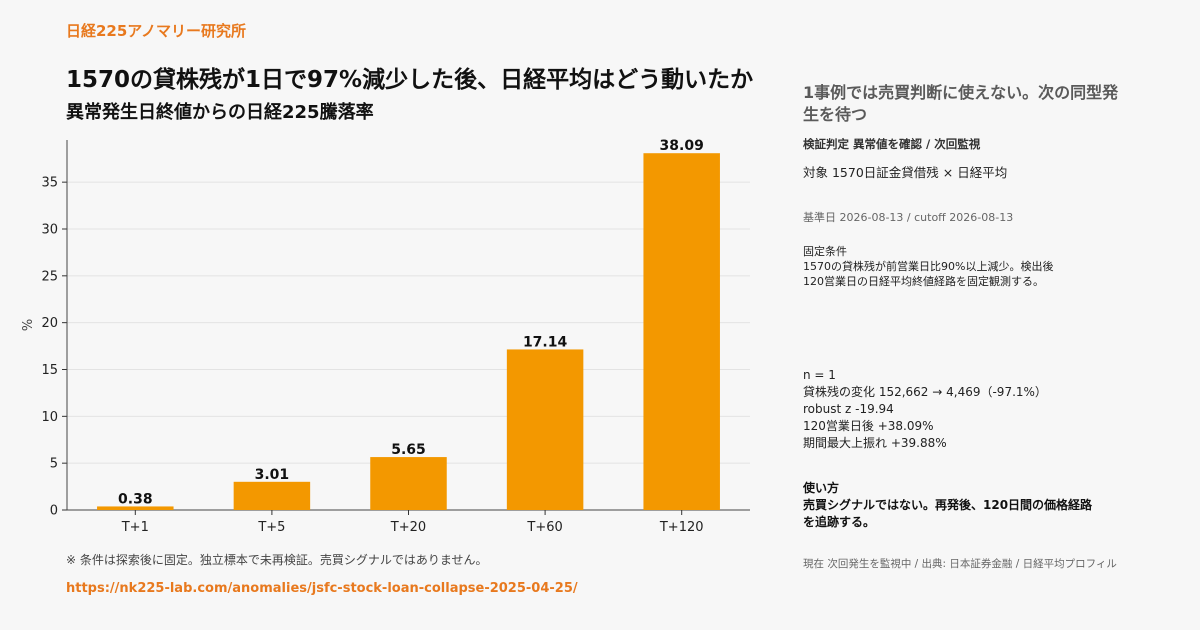 The height and width of the screenshot is (630, 1200). Describe the element at coordinates (271, 527) in the screenshot. I see `x-tick-label: T+5` at that location.